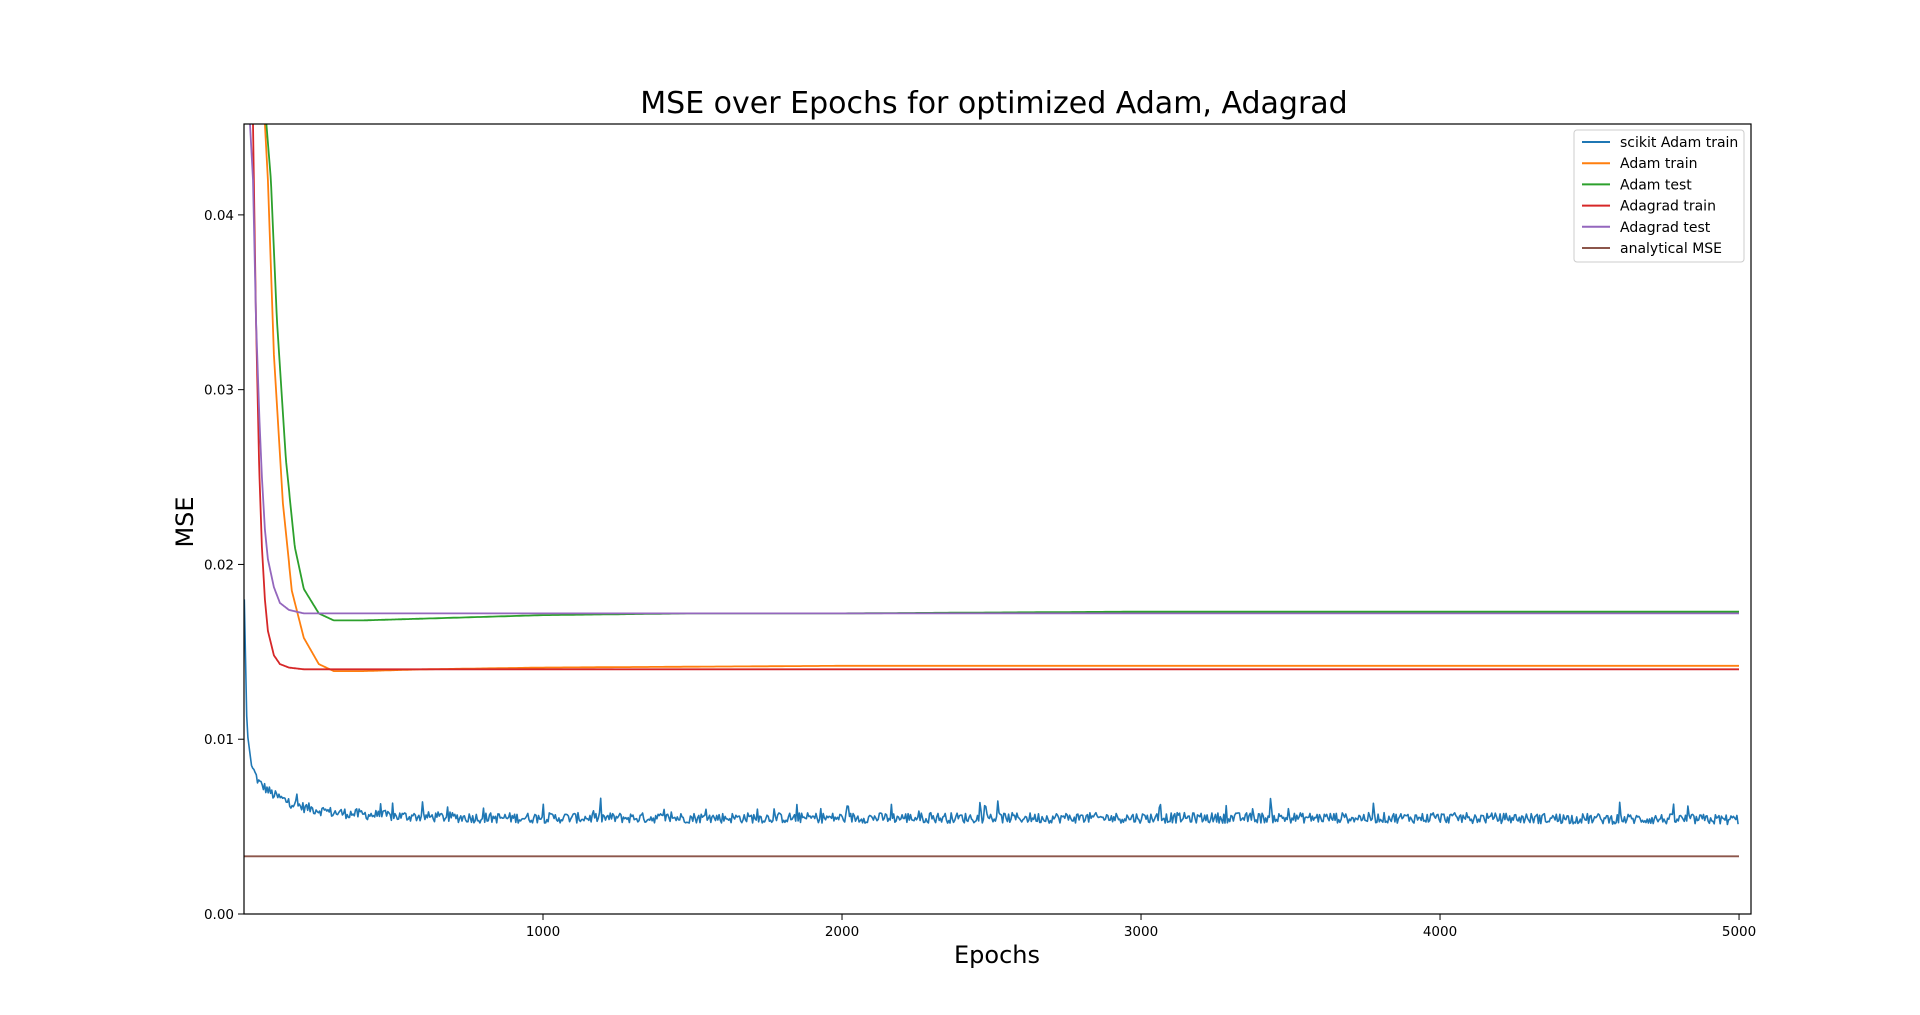  Describe the element at coordinates (1739, 932) in the screenshot. I see `x-tick-label: 5000` at that location.